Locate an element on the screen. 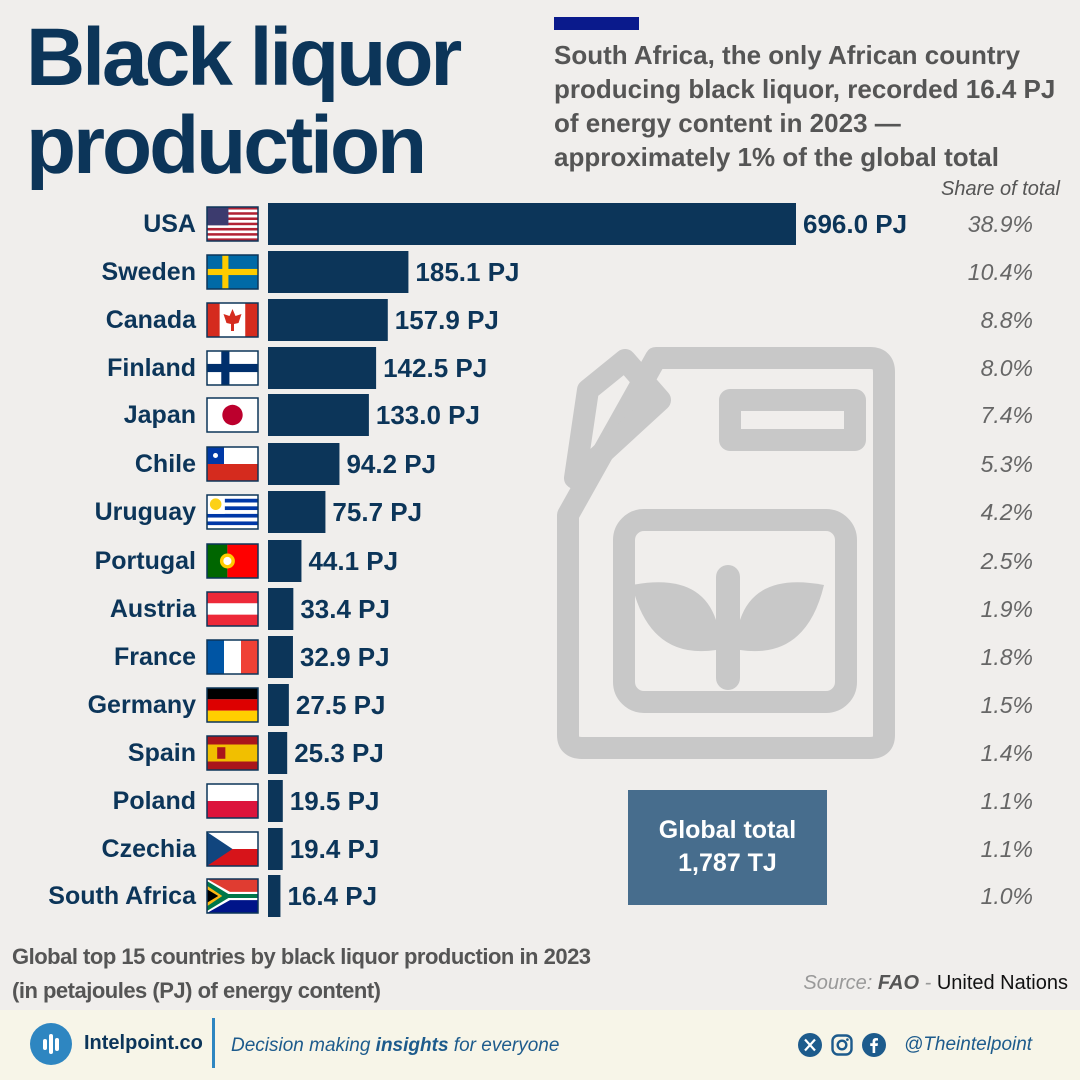  share-label-poland: 1.1% is located at coordinates (1007, 801).